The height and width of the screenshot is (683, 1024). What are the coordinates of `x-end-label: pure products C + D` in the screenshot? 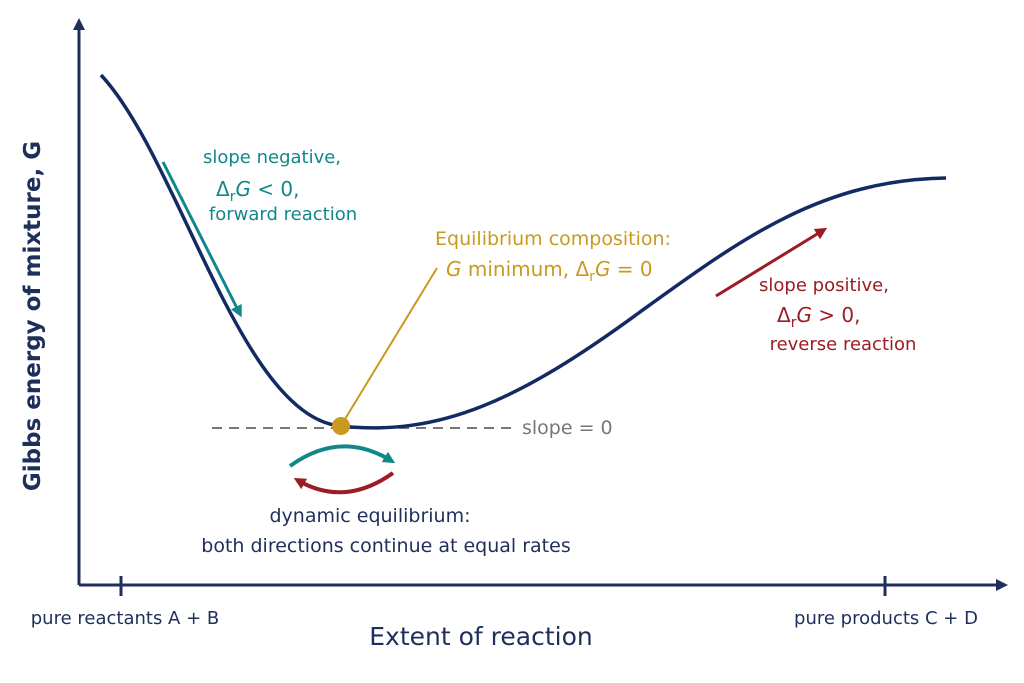 It's located at (886, 618).